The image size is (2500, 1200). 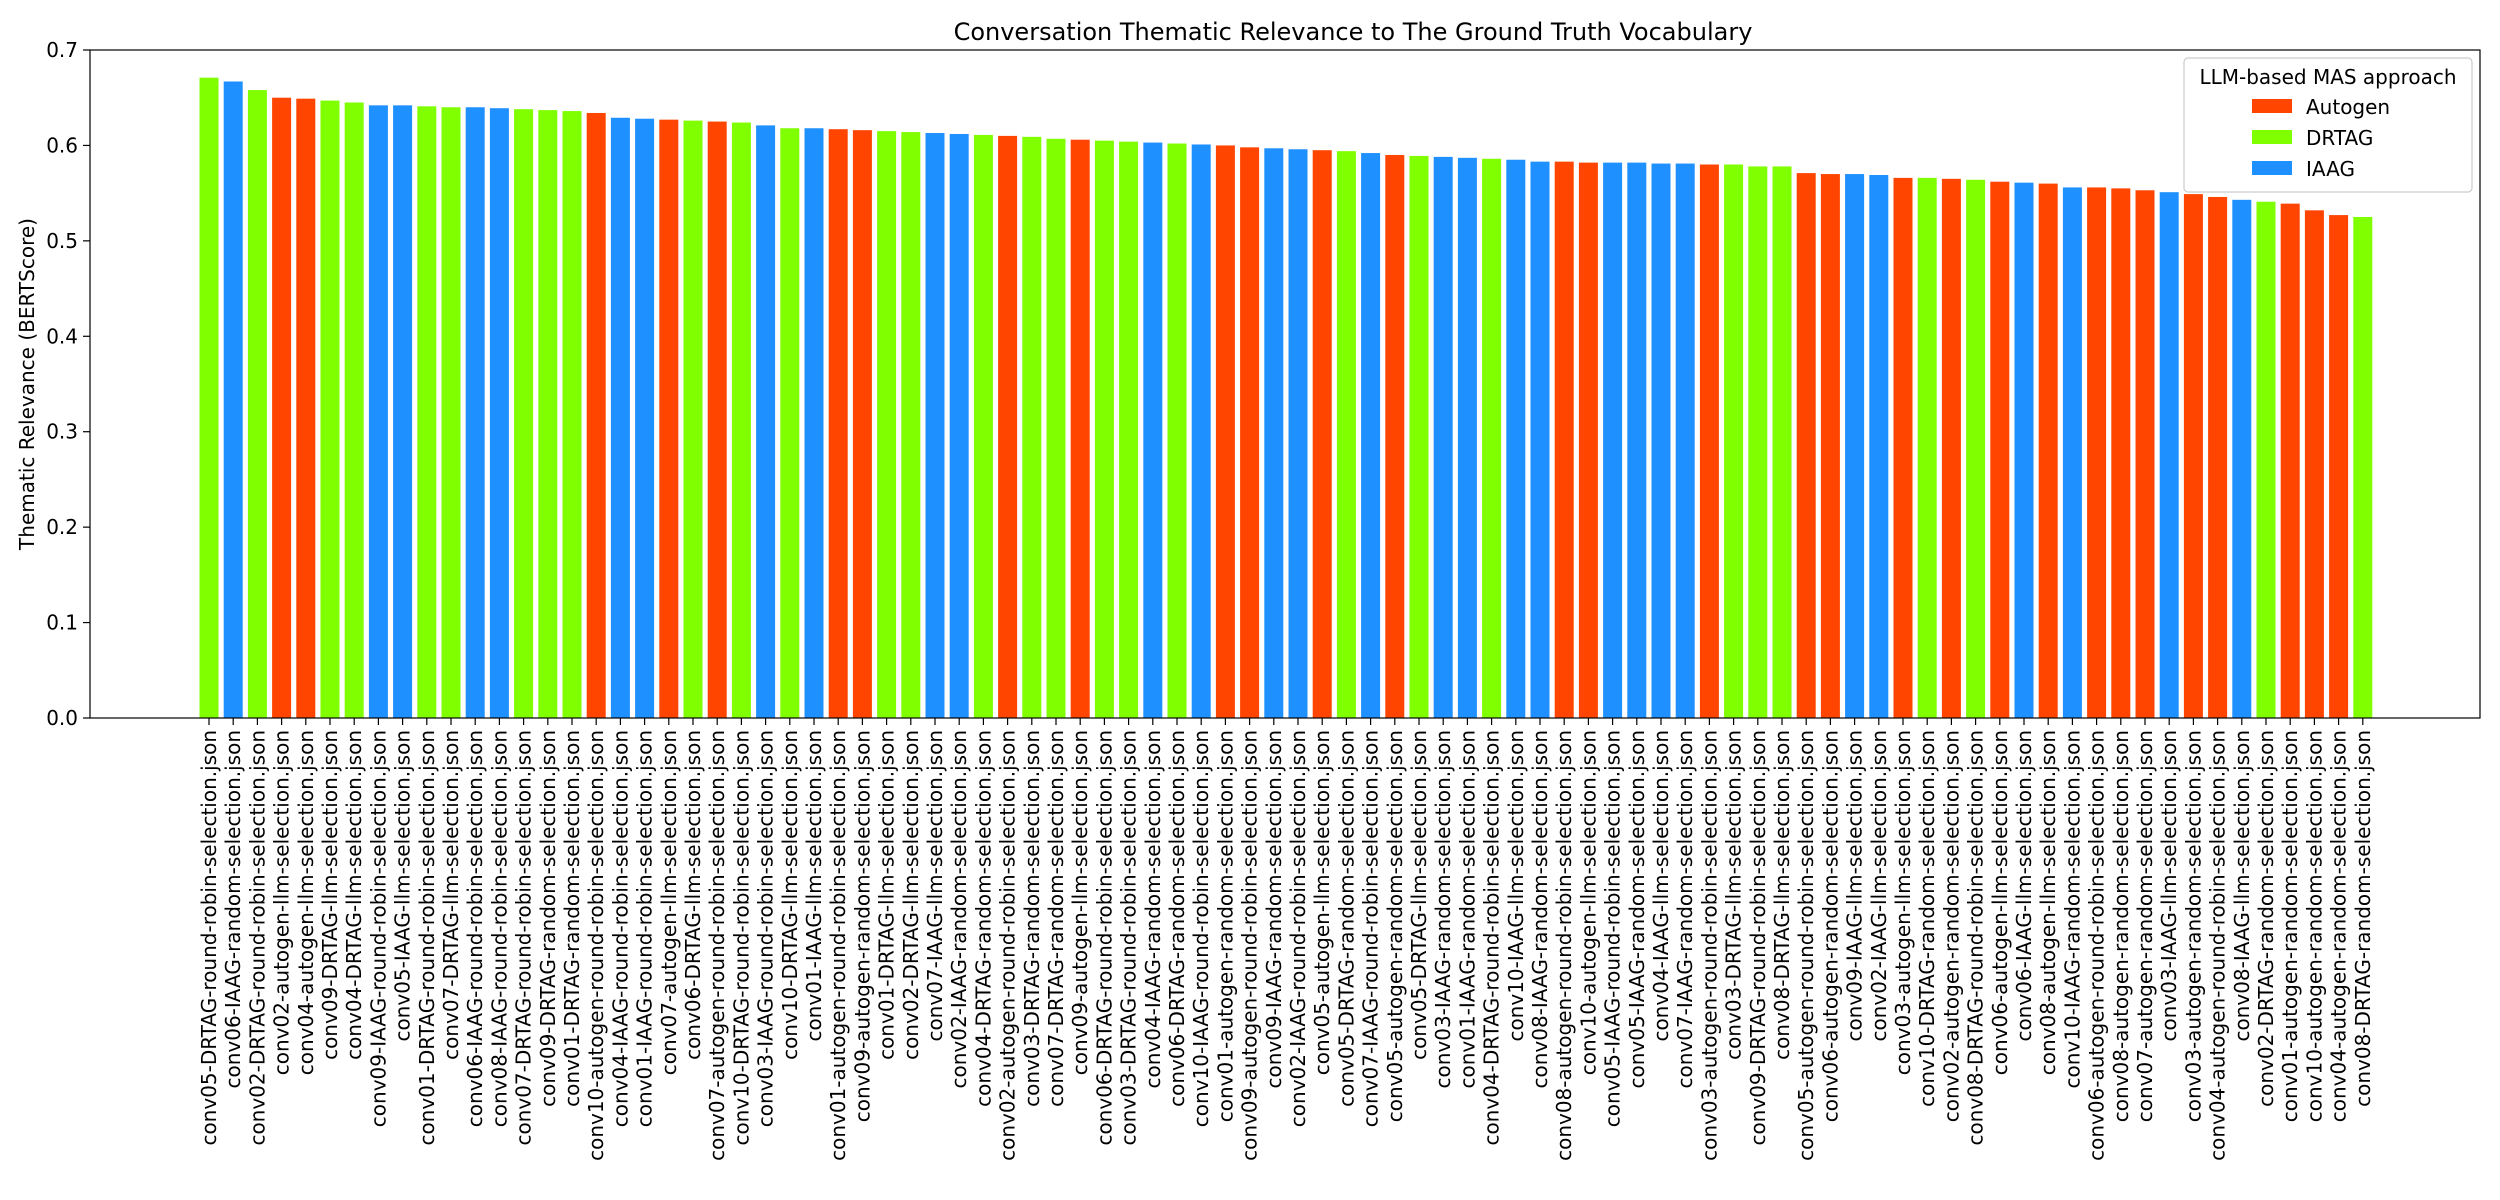 I want to click on x-tick-label: conv08-autogen-random-selection.json, so click(x=2121, y=926).